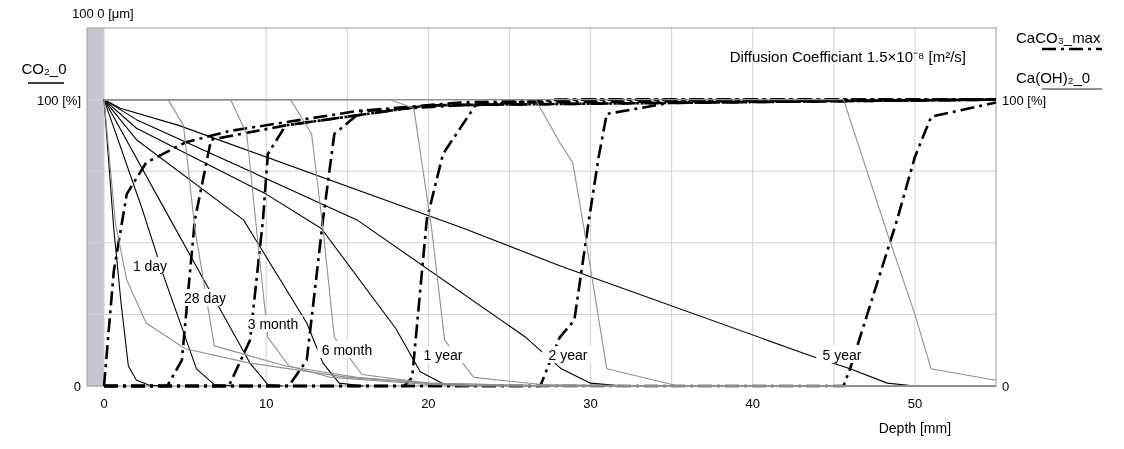  Describe the element at coordinates (266, 403) in the screenshot. I see `x-tick-label: 10` at that location.